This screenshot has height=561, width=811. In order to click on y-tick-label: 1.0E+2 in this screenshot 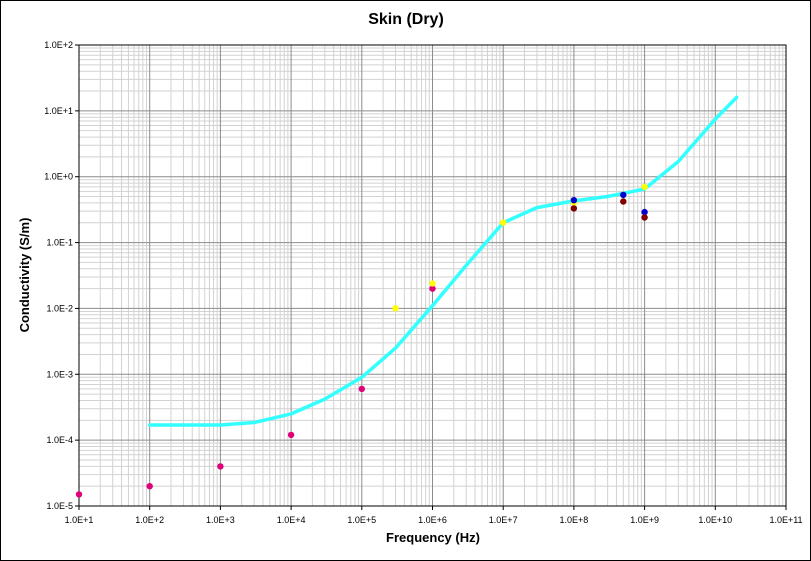, I will do `click(58, 45)`.